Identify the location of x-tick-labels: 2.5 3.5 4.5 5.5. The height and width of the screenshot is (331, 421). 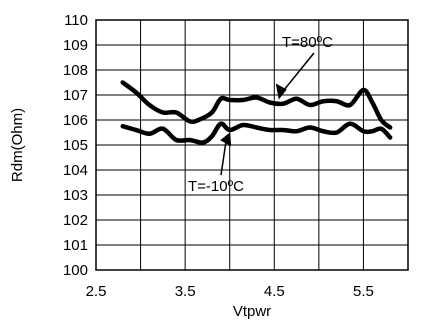
(230, 291).